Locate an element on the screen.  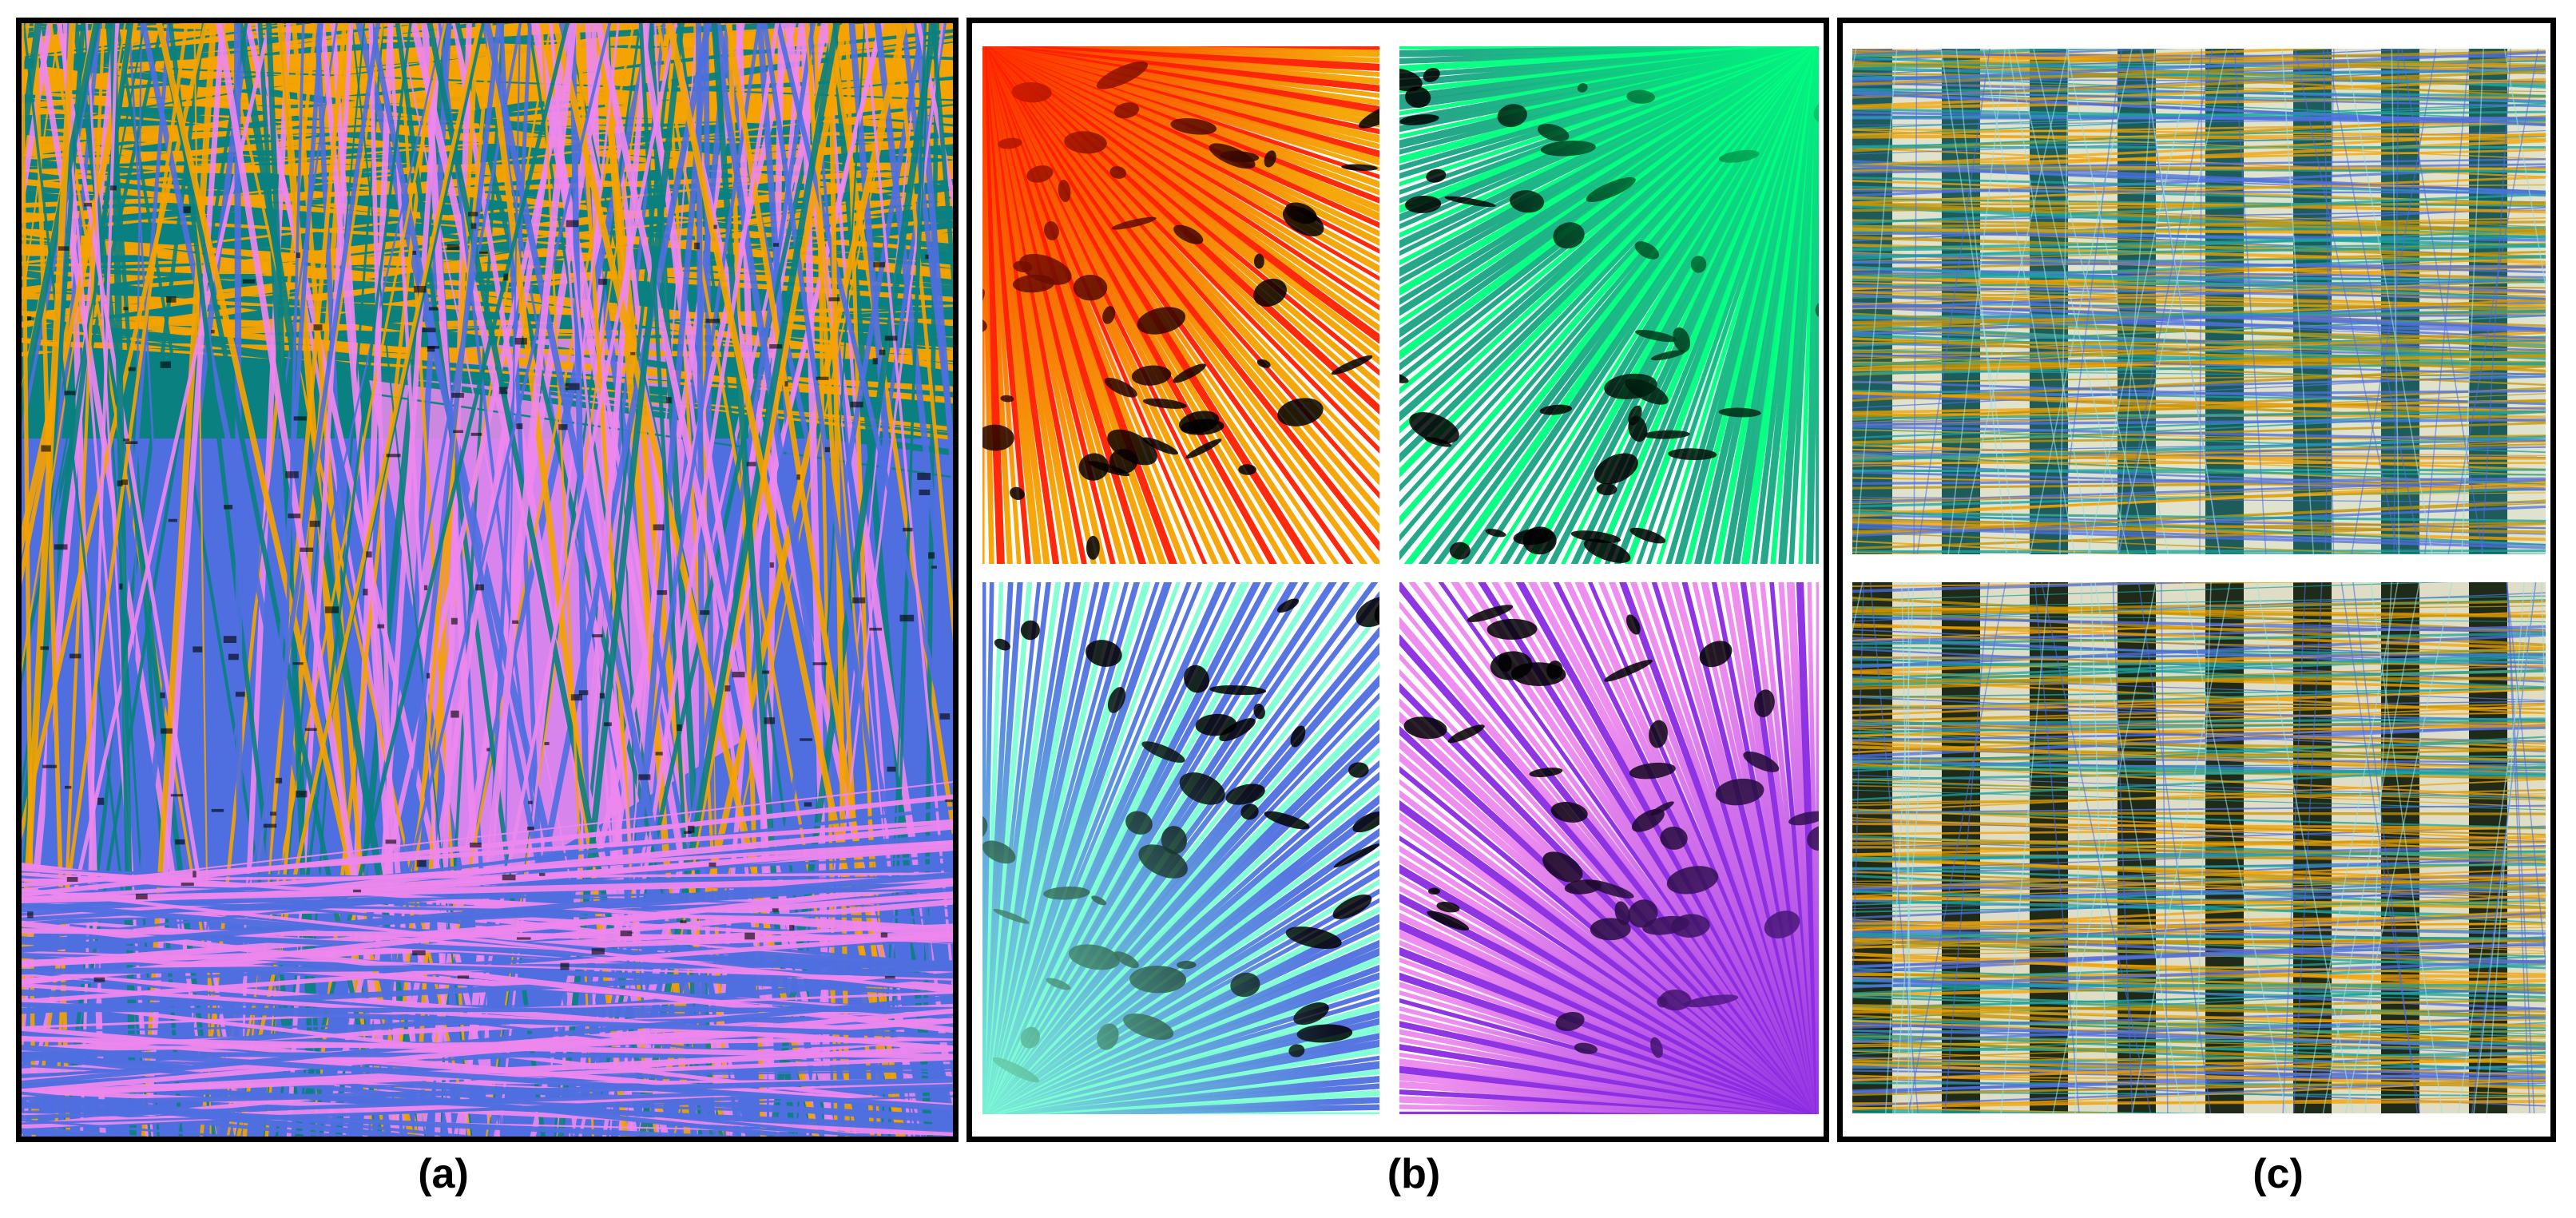
panel-b-tile-bottom-left is located at coordinates (1180, 848).